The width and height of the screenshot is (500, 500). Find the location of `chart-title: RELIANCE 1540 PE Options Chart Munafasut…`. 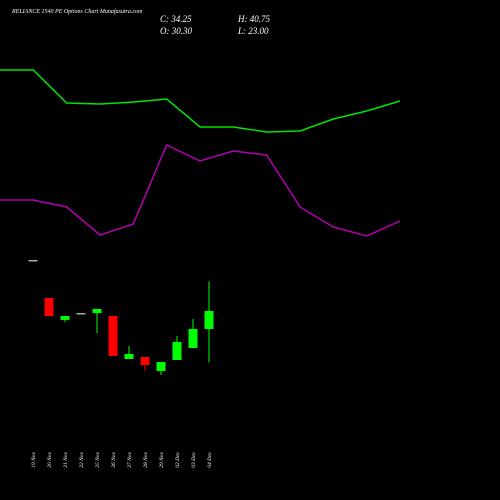

chart-title: RELIANCE 1540 PE Options Chart Munafasut… is located at coordinates (77, 11).